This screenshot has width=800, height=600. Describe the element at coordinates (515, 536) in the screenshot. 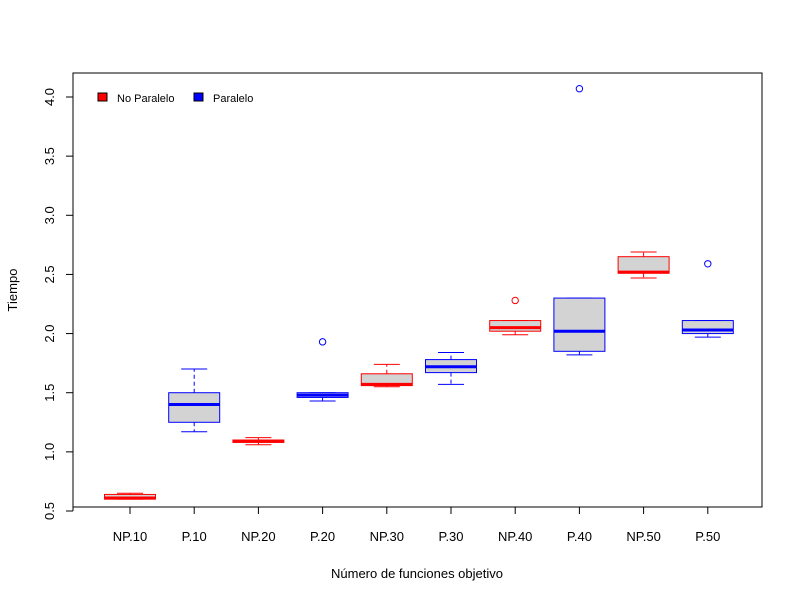

I see `x-tick-label: NP.40` at that location.